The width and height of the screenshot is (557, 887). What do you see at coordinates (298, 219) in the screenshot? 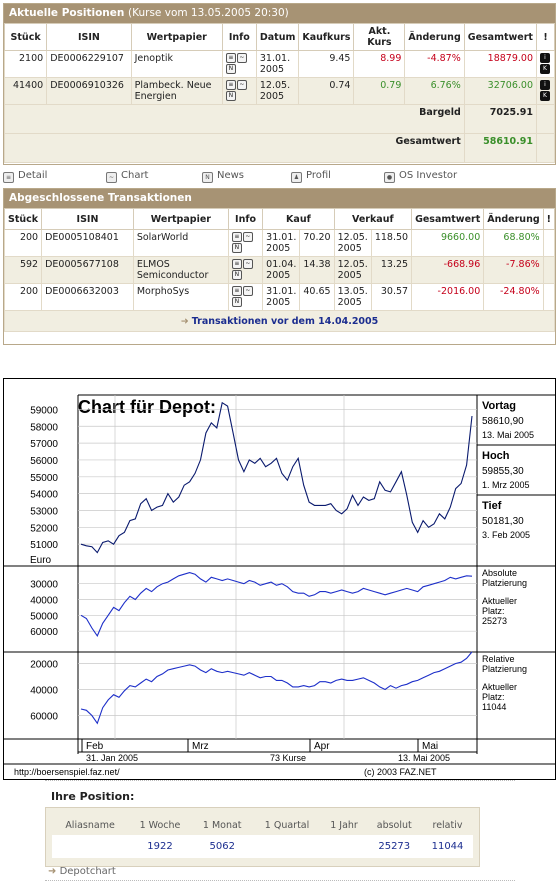
I see `col-kauf: Kauf` at bounding box center [298, 219].